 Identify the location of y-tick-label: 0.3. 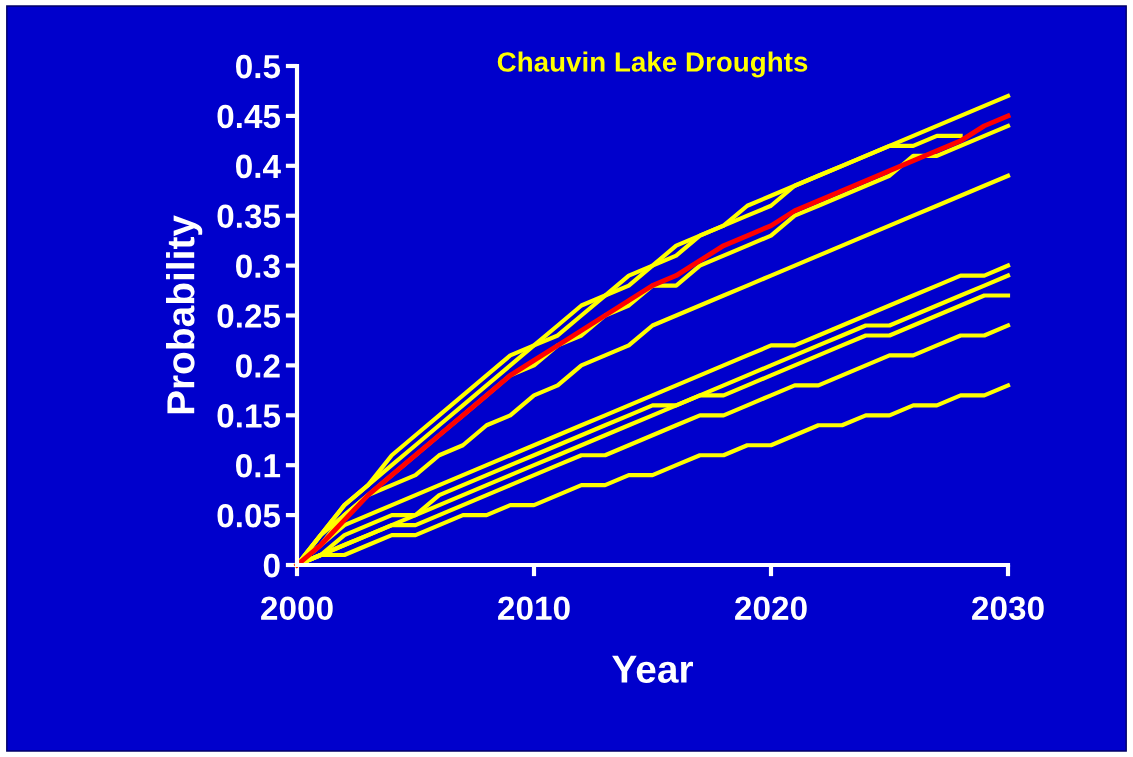
(258, 266).